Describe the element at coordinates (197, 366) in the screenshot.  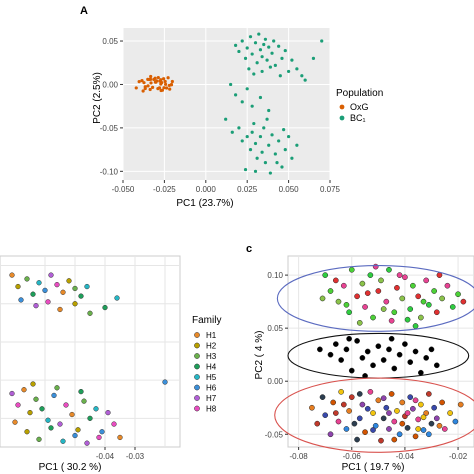
I see `legend-h4-marker` at that location.